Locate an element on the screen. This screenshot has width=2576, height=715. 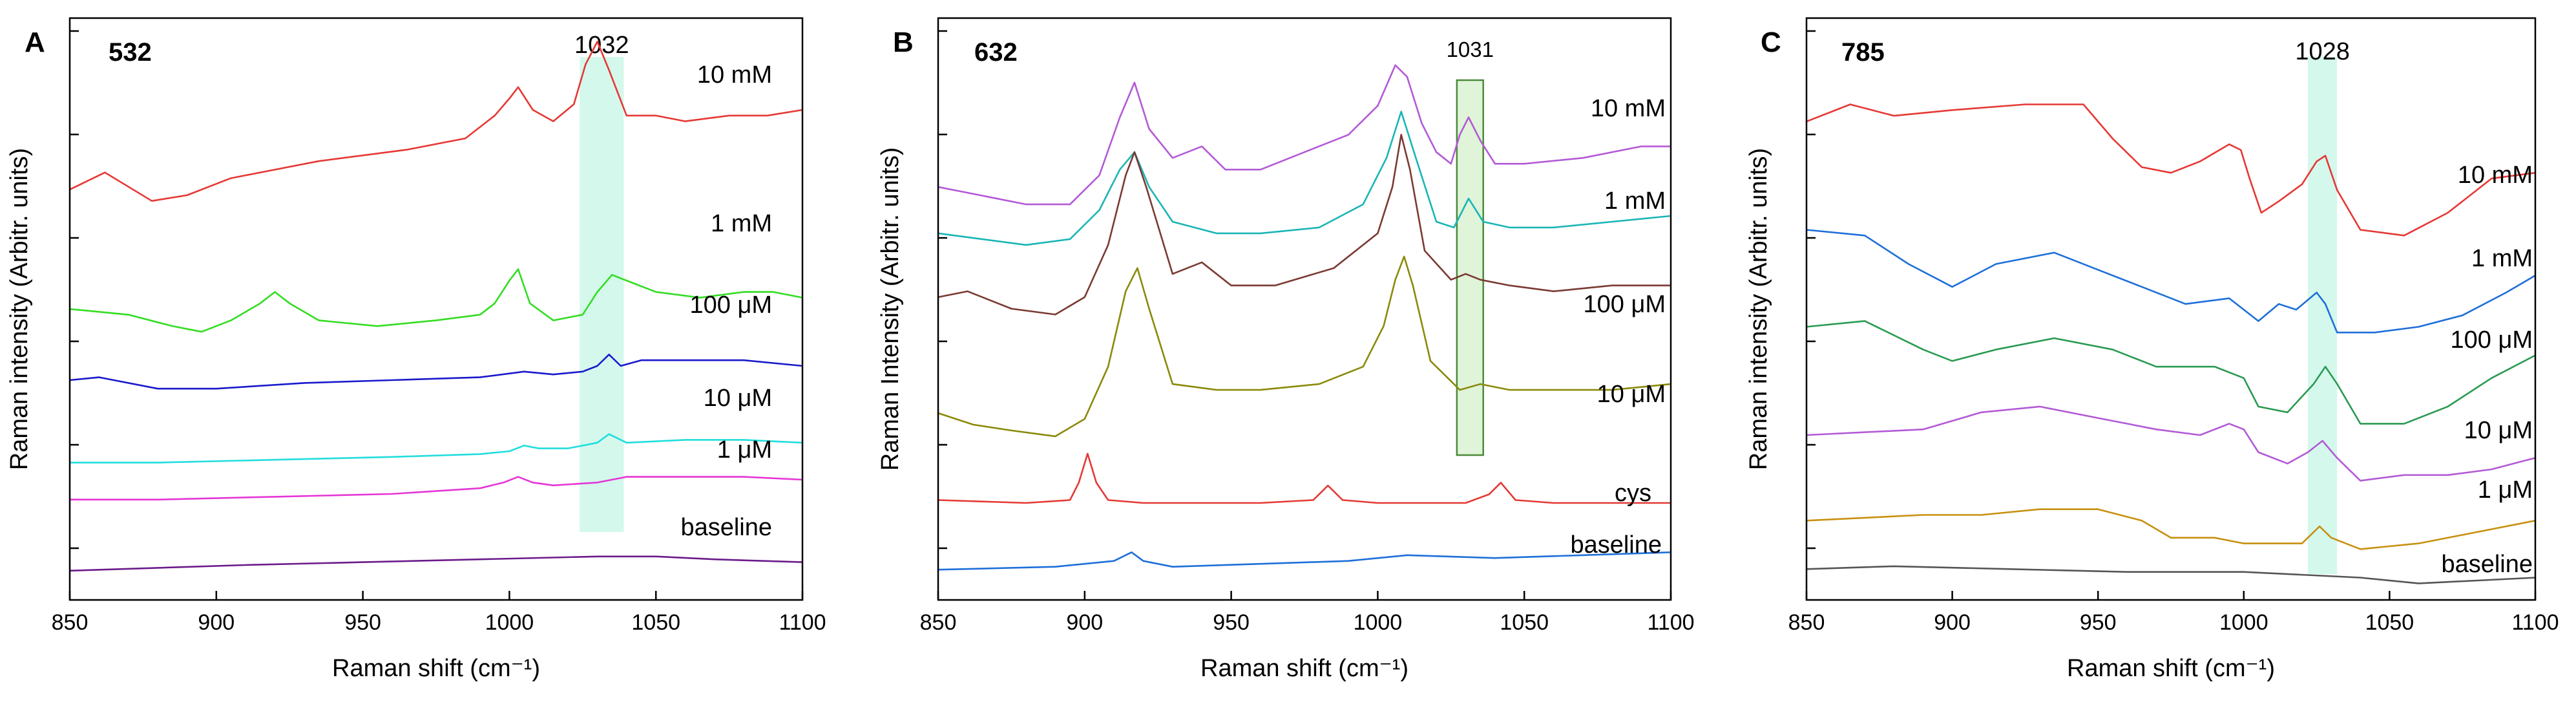
y-axis-label: Raman Intensity (Arbitr. units) is located at coordinates (890, 309).